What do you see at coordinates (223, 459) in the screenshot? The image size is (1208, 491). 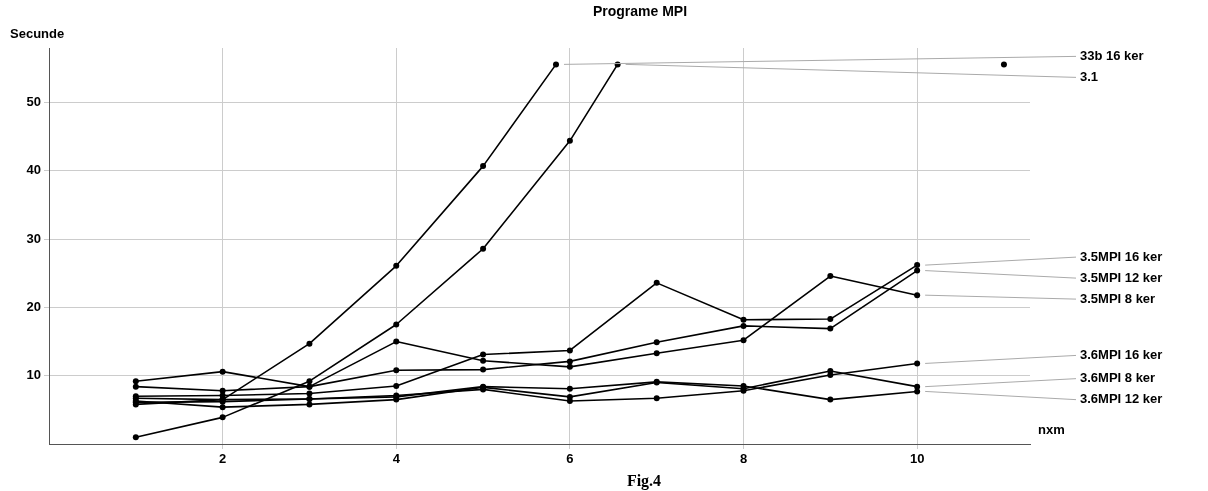 I see `x-tick-label: 2` at bounding box center [223, 459].